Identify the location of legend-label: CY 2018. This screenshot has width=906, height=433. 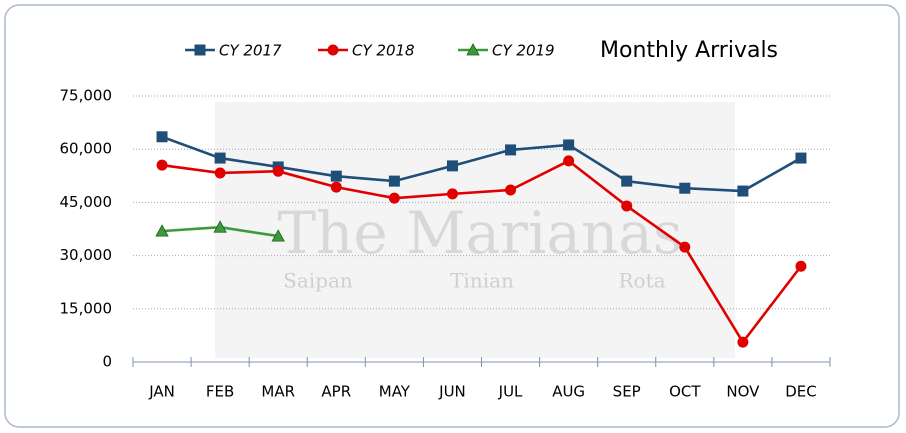
(383, 51).